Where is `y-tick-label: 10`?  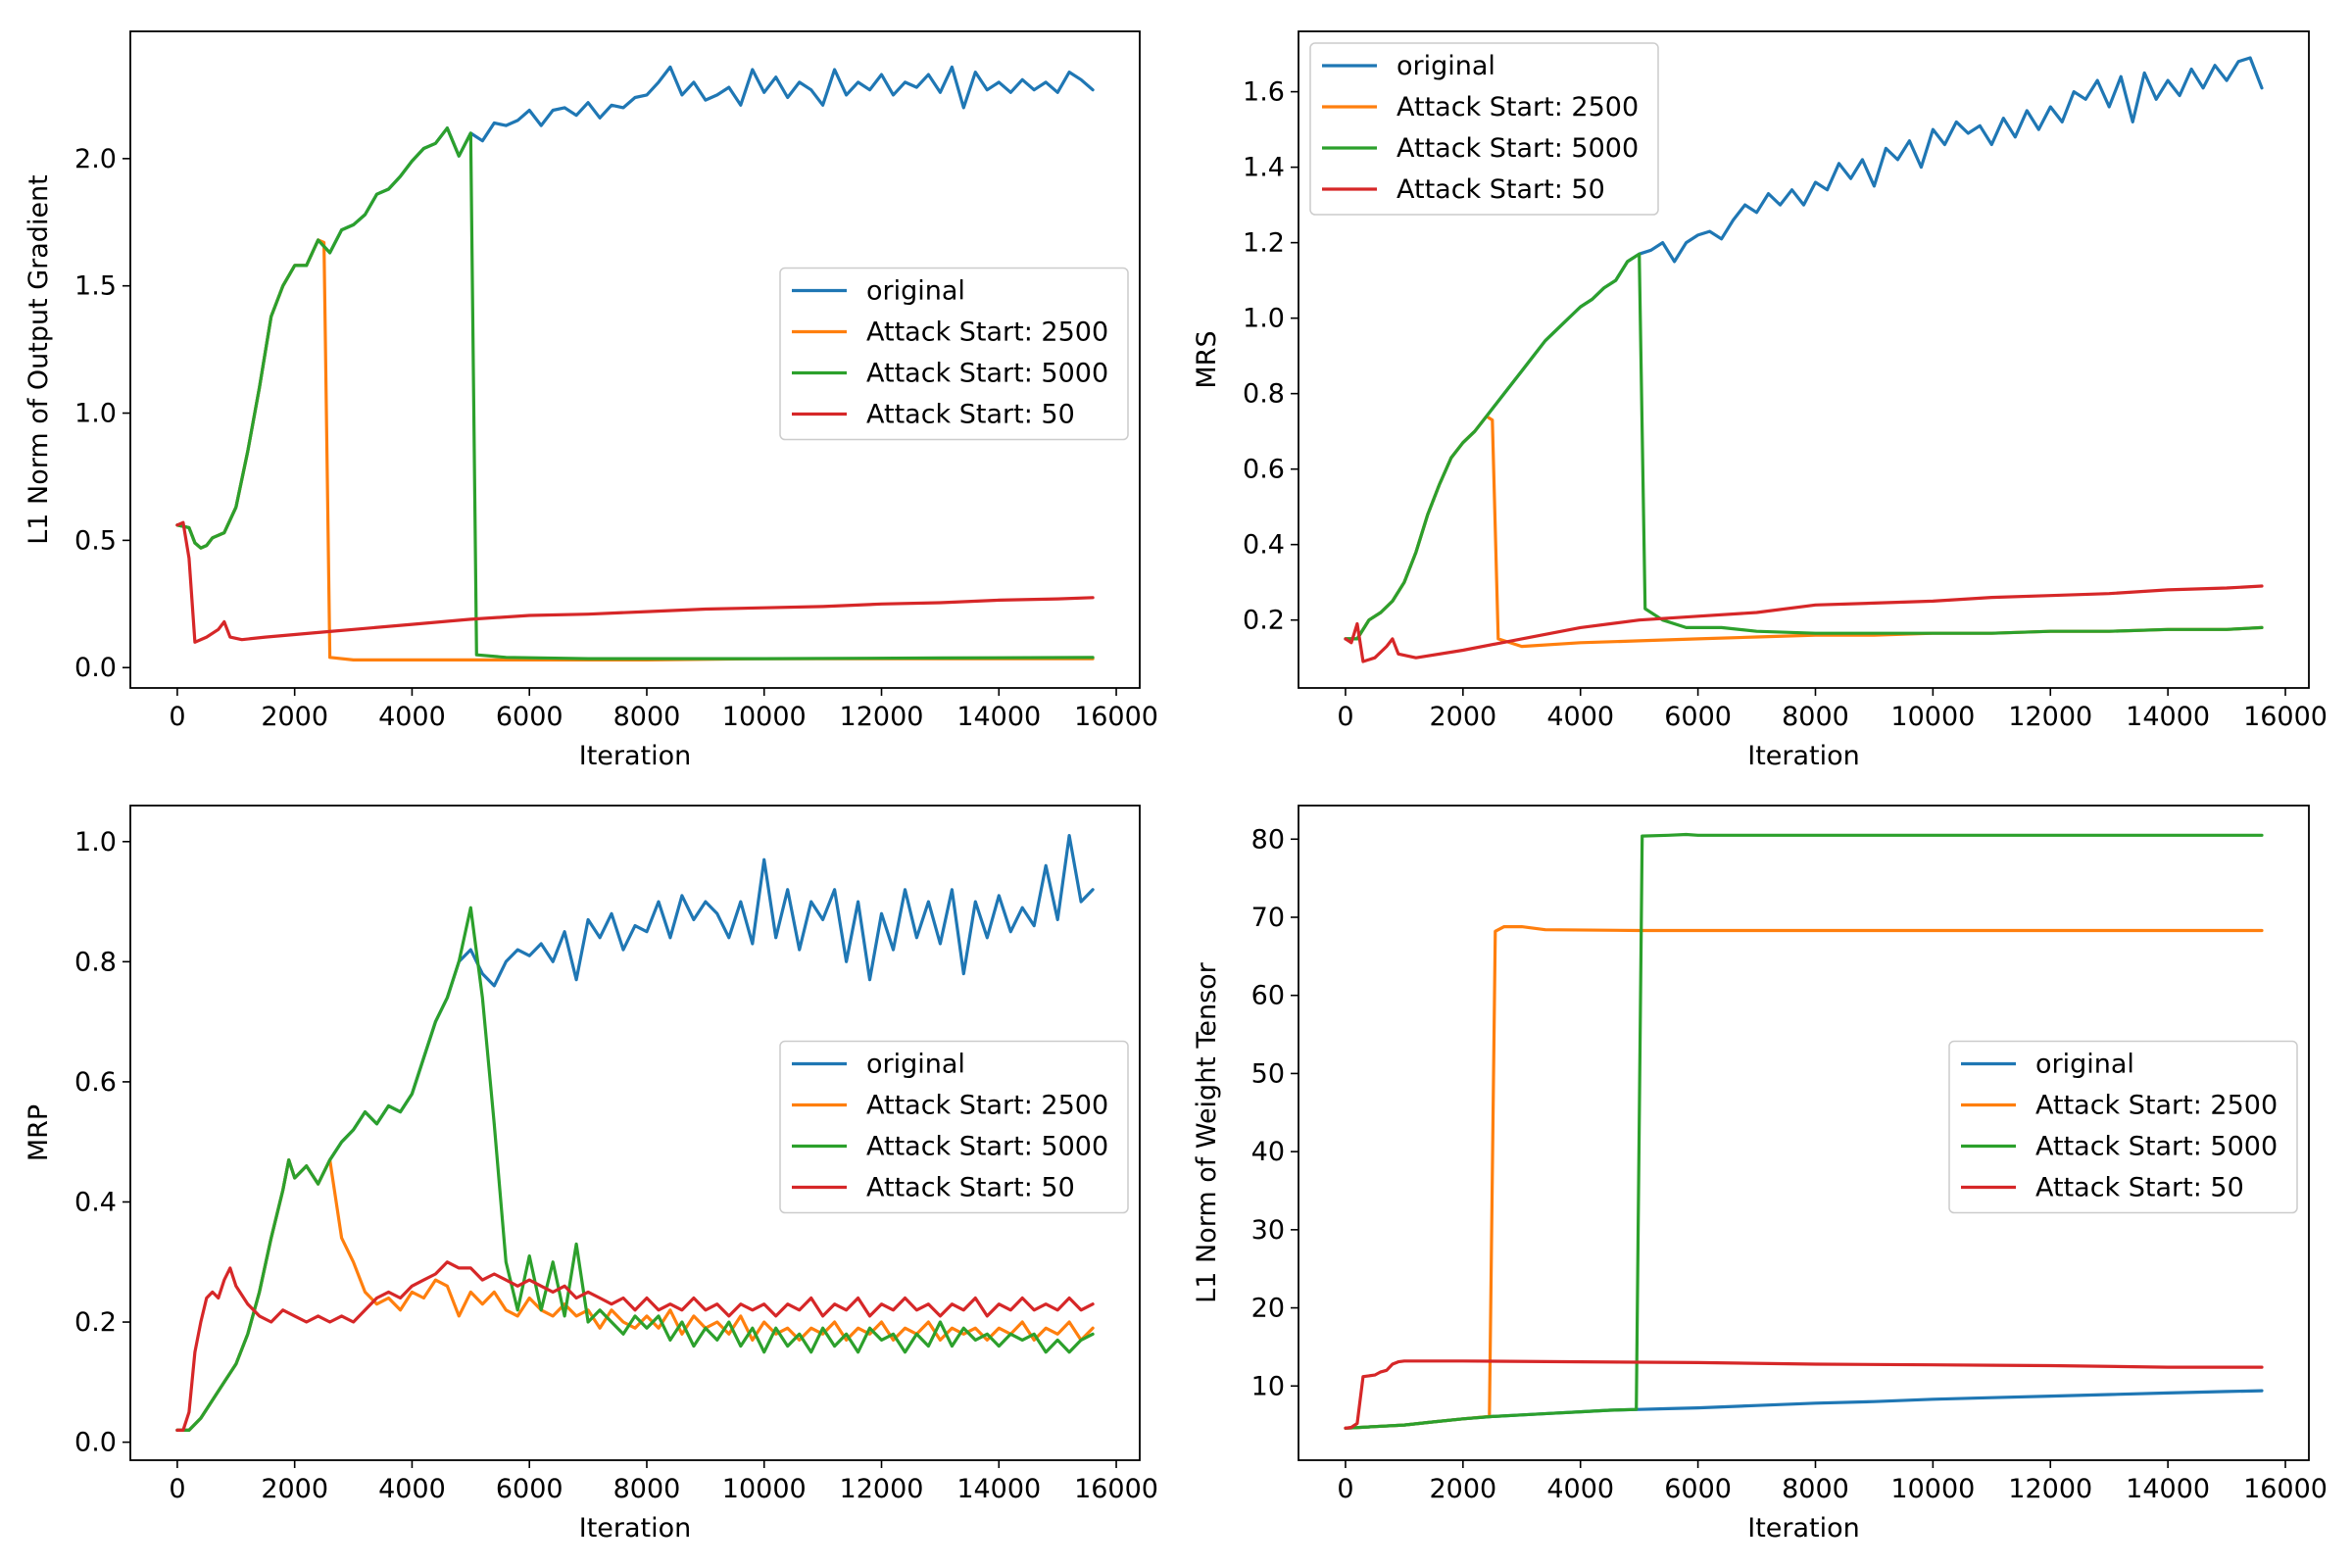
y-tick-label: 10 is located at coordinates (1268, 1386).